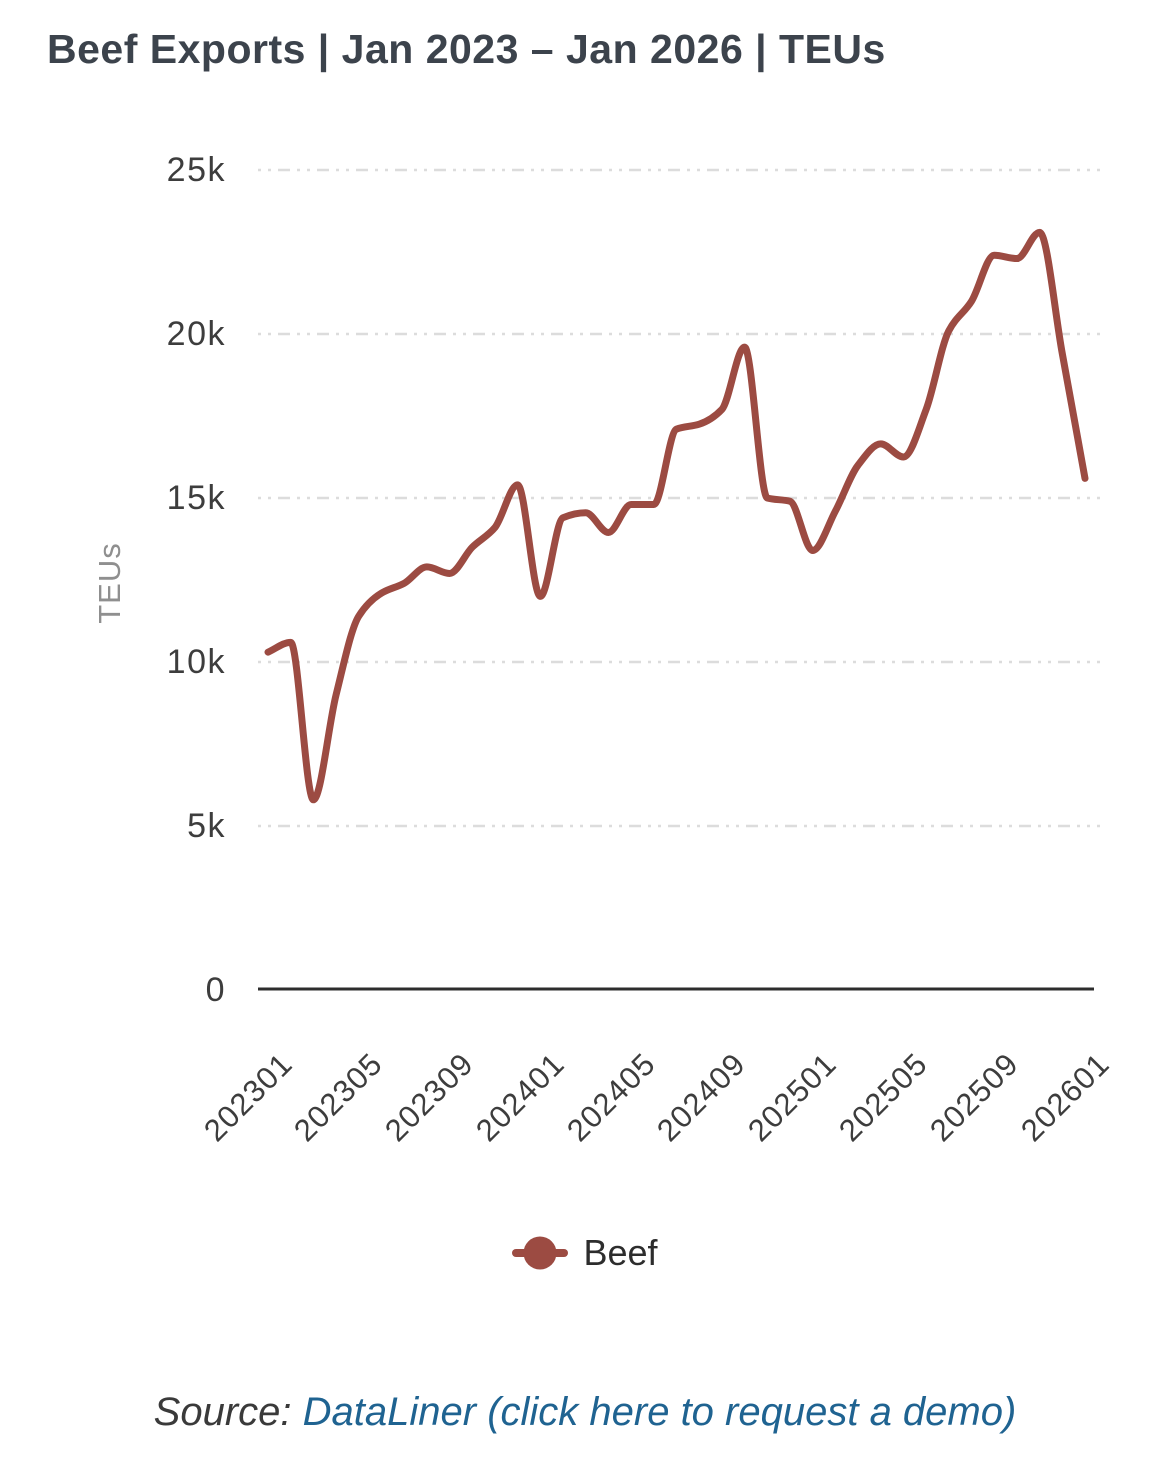 The image size is (1170, 1459). What do you see at coordinates (792, 1097) in the screenshot?
I see `x-tick-202501: 202501` at bounding box center [792, 1097].